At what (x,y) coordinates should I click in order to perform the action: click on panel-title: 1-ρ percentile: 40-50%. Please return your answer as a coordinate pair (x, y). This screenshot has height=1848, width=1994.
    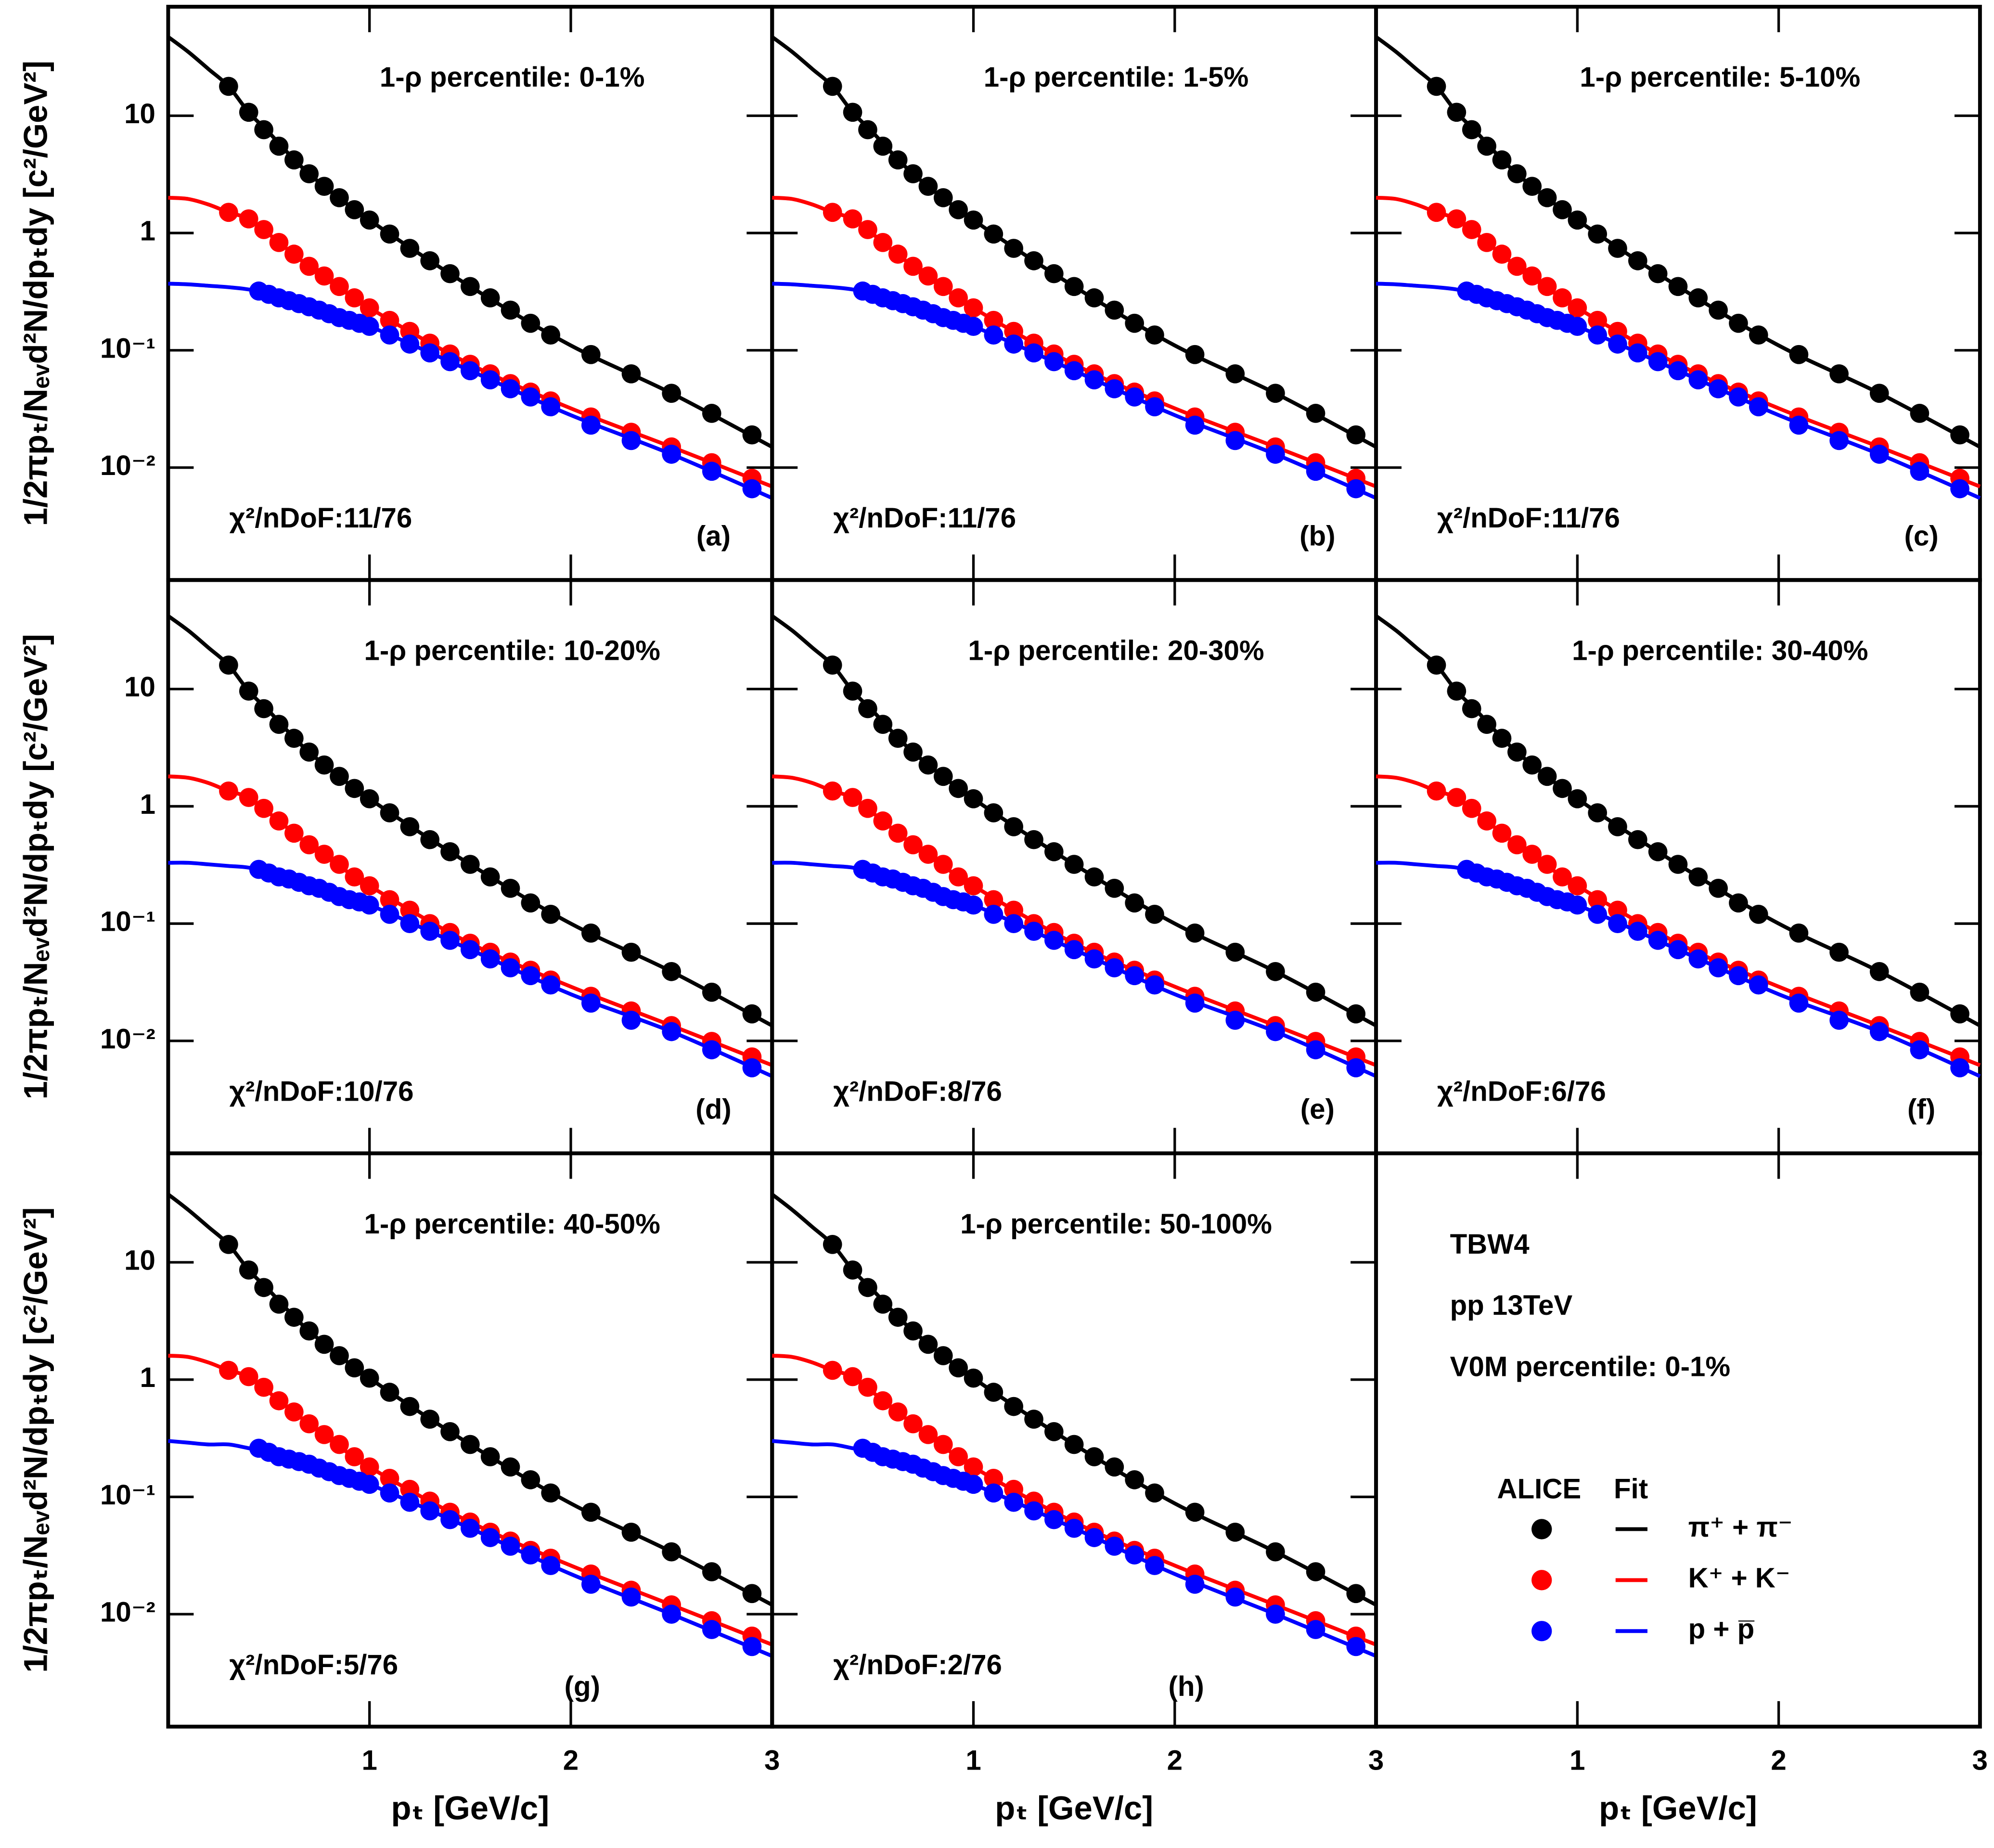
    Looking at the image, I should click on (512, 1224).